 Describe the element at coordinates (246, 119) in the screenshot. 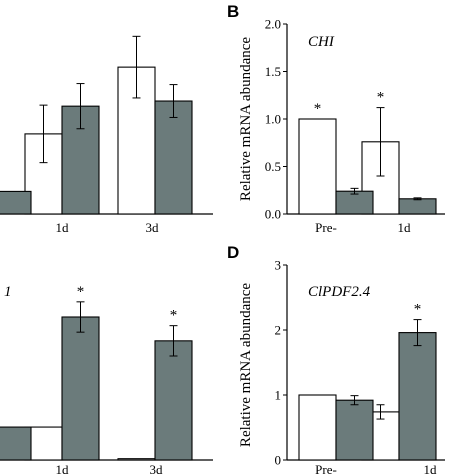

I see `y-axis-label-b: Relative mRNA abundance` at that location.